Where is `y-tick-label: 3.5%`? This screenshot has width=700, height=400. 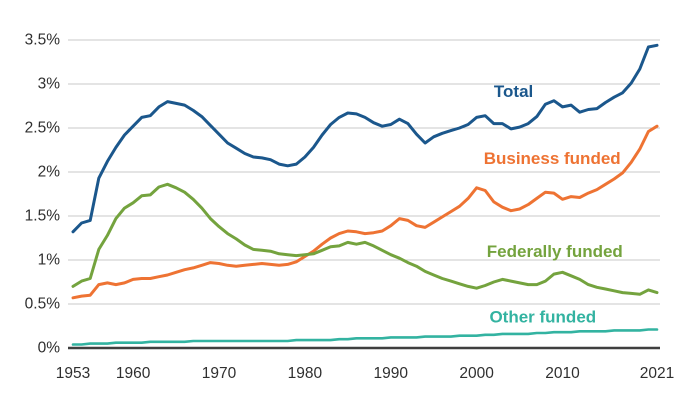 y-tick-label: 3.5% is located at coordinates (43, 40).